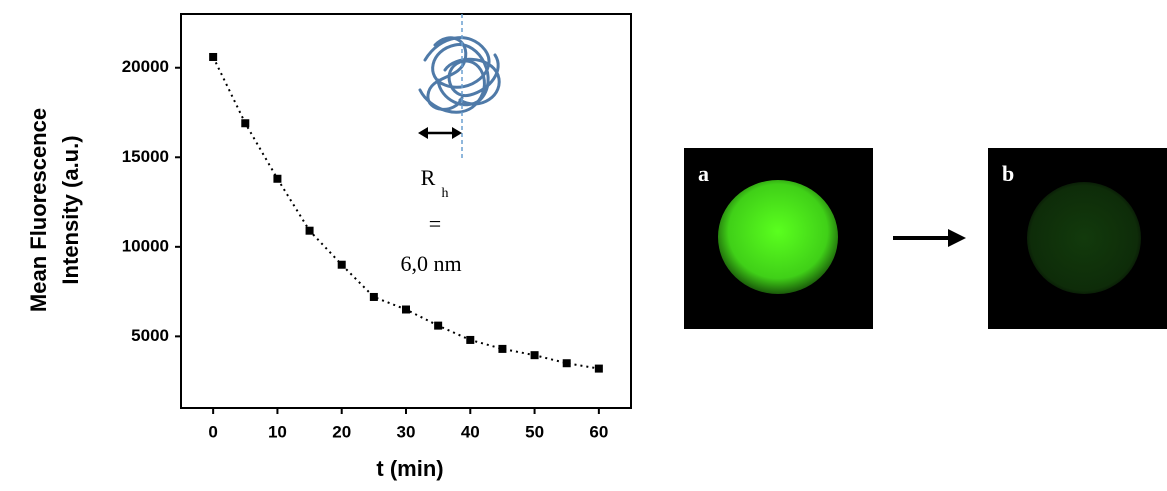 The width and height of the screenshot is (1167, 491). Describe the element at coordinates (70, 209) in the screenshot. I see `y-axis-label: Intensity (a.u.)` at that location.